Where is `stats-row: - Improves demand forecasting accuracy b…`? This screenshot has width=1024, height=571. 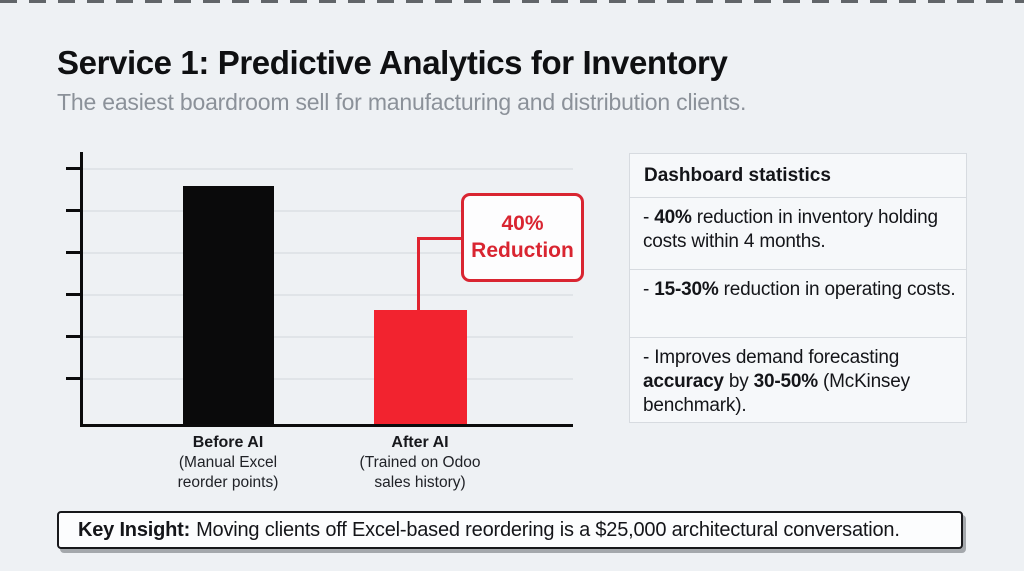
stats-row: - Improves demand forecasting accuracy b… is located at coordinates (798, 380).